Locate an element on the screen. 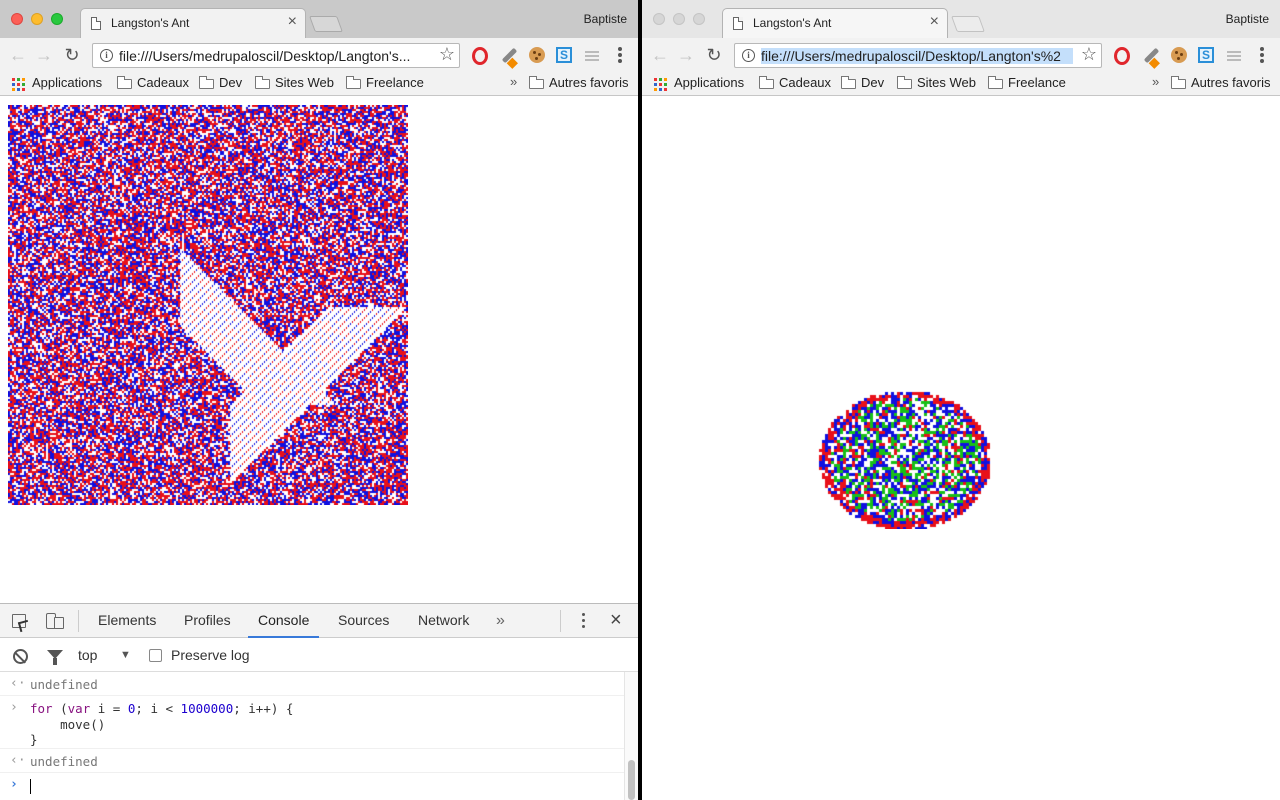 The image size is (1280, 800). clear-console-icon is located at coordinates (20, 656).